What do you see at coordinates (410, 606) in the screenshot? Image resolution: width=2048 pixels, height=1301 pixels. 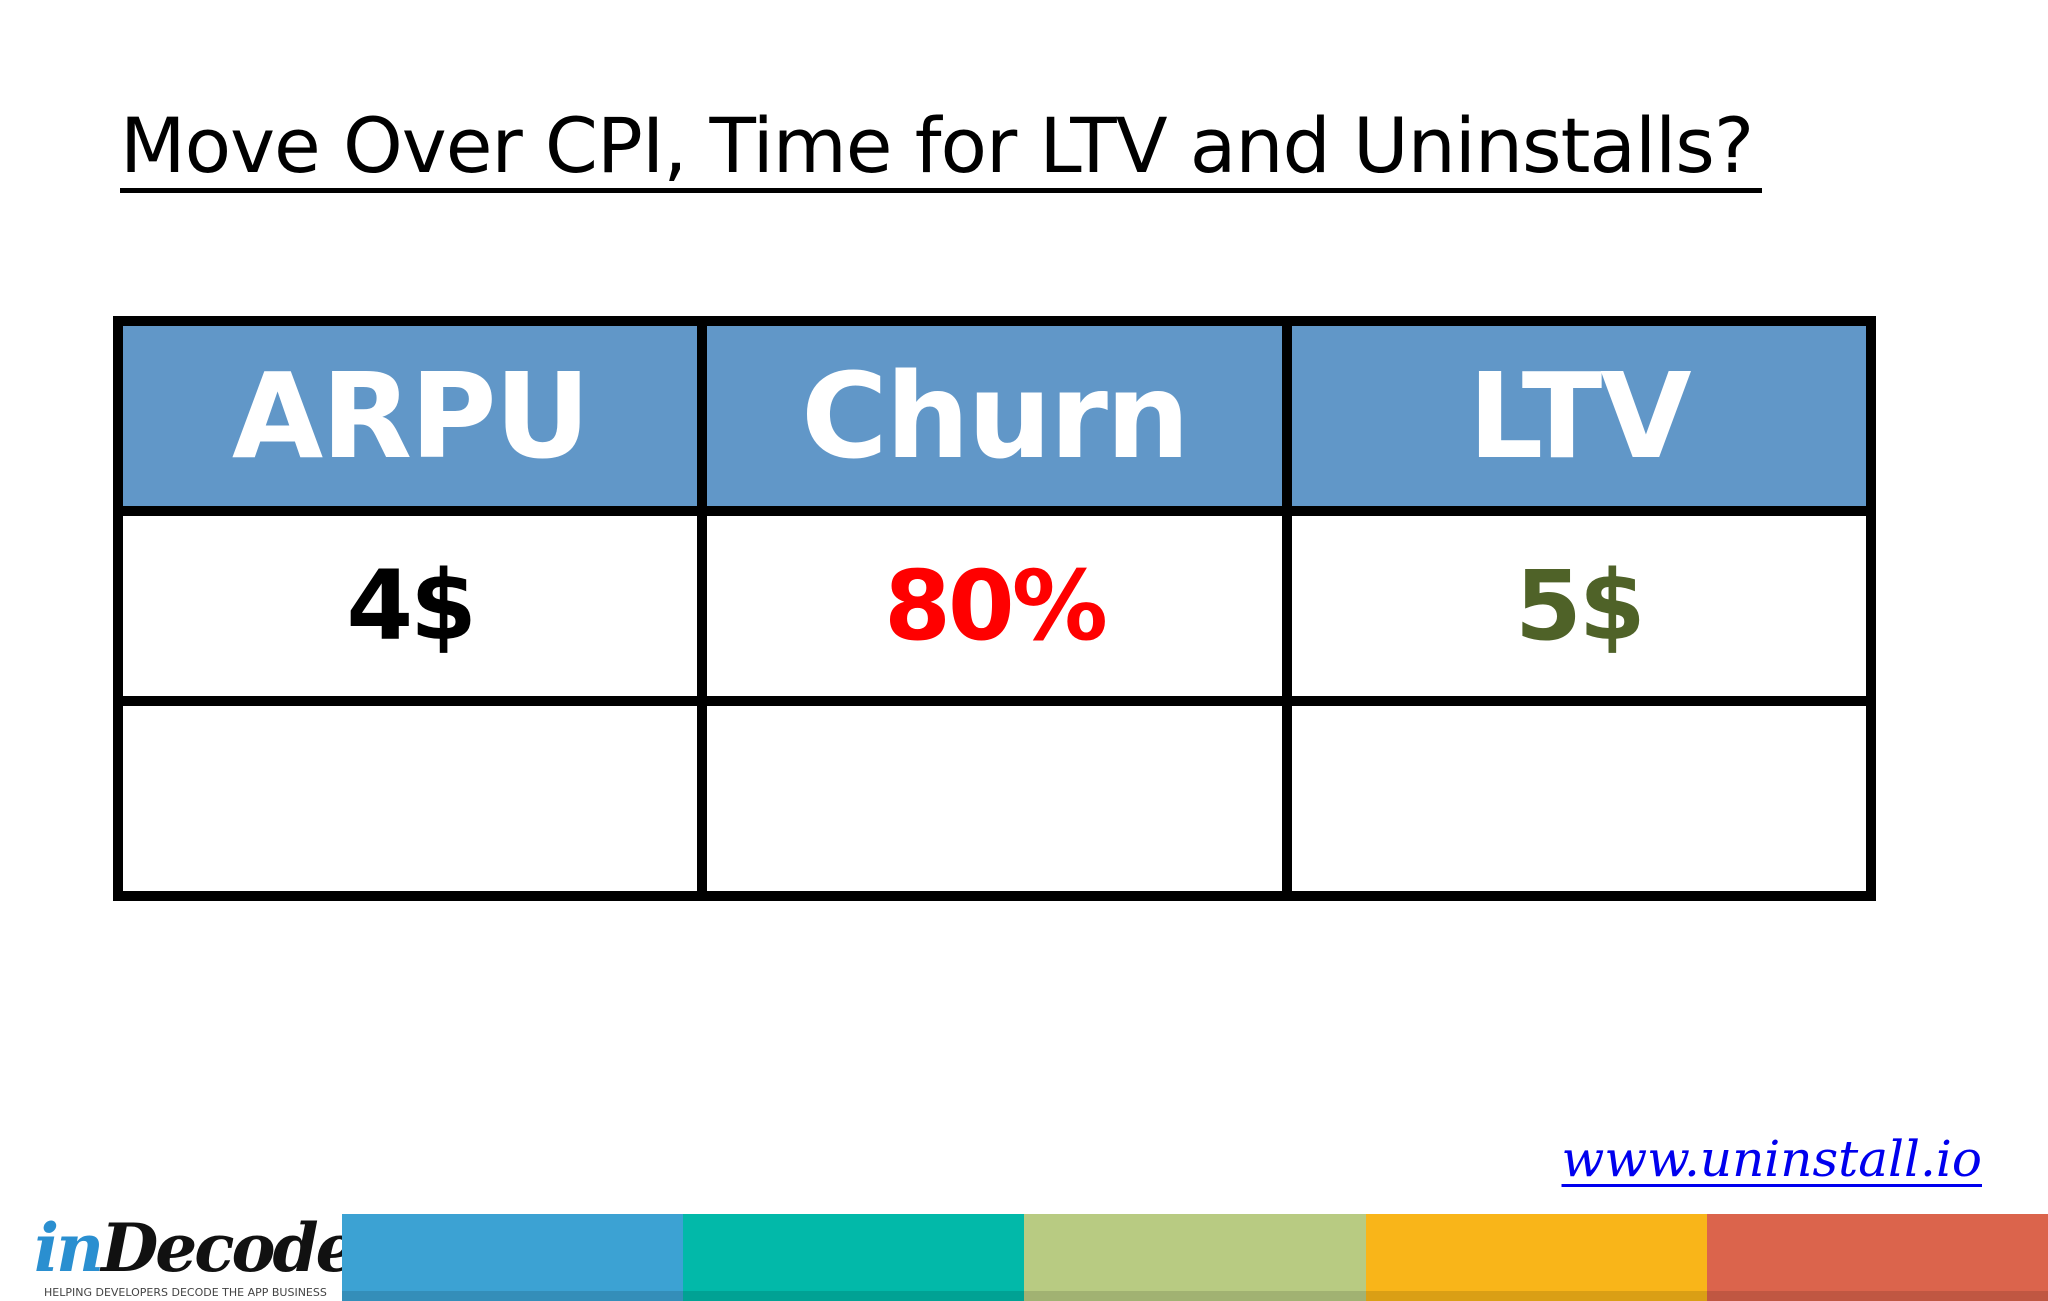 I see `value-cell-arpu: 4$` at bounding box center [410, 606].